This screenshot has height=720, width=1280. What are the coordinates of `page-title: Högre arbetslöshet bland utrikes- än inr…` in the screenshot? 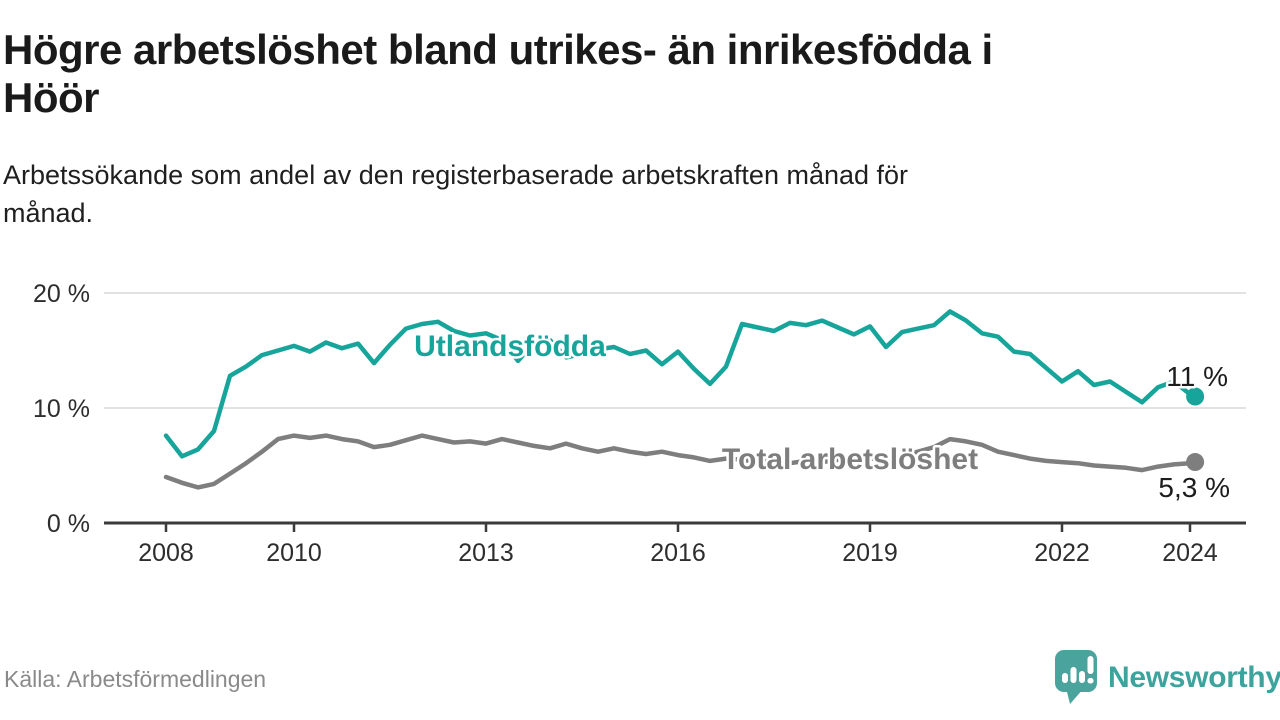 It's located at (623, 74).